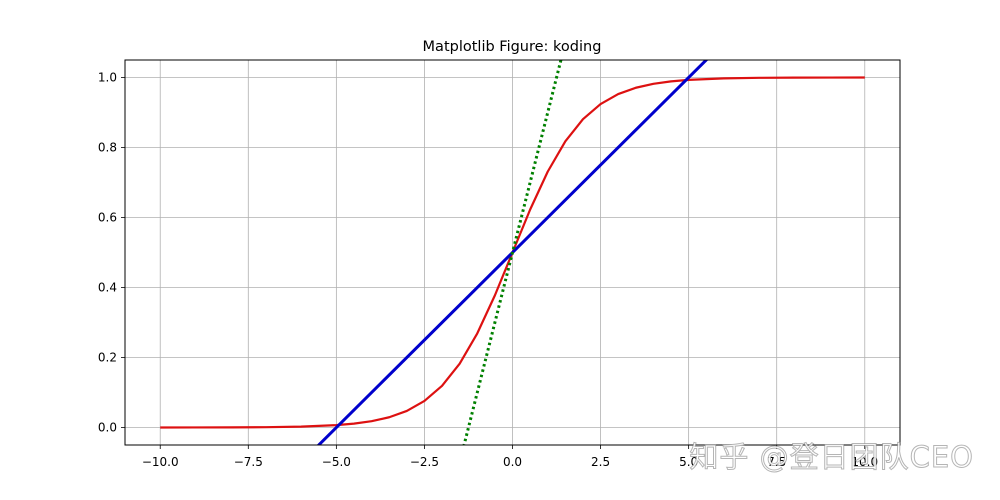 Image resolution: width=1000 pixels, height=500 pixels. Describe the element at coordinates (512, 462) in the screenshot. I see `x-tick-label: 0.0` at that location.